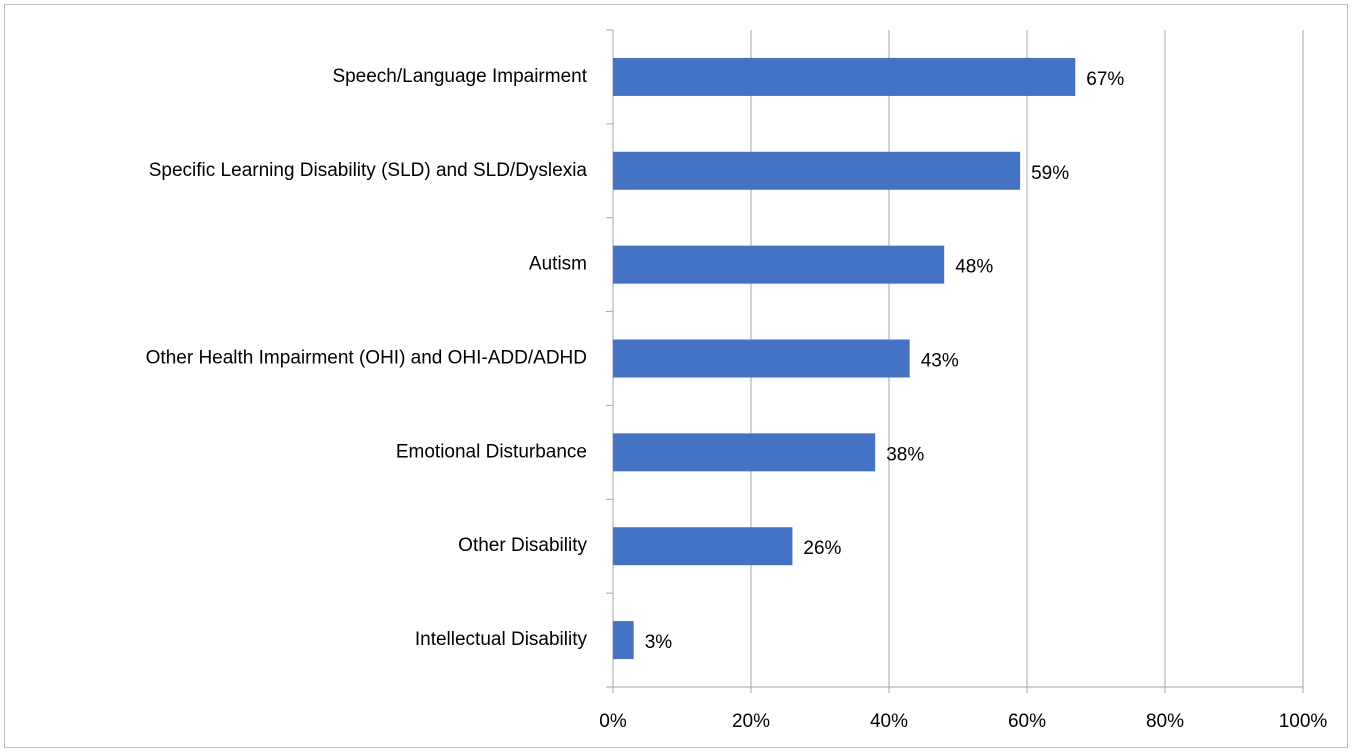  I want to click on value-label: 3%, so click(659, 642).